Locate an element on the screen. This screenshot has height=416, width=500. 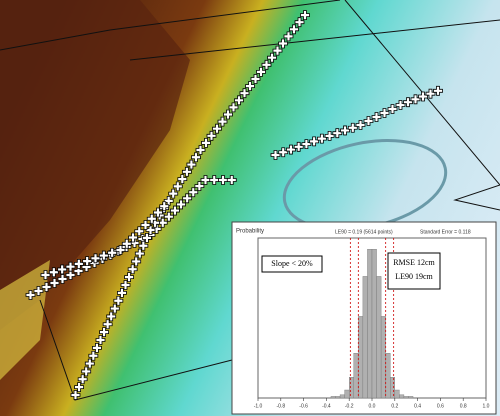
x-tick-label: 0.0 is located at coordinates (372, 406).